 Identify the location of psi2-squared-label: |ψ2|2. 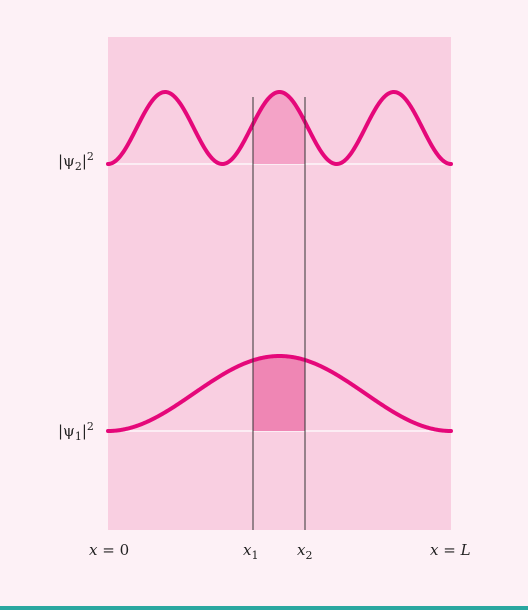
(76, 161).